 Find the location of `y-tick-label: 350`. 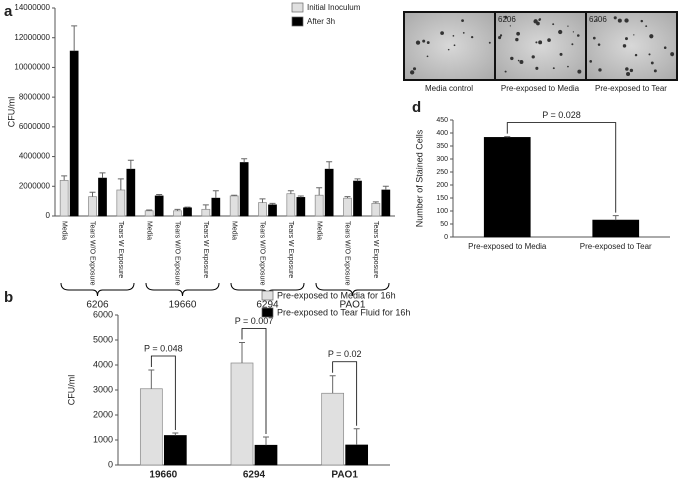

y-tick-label: 350 is located at coordinates (442, 146).